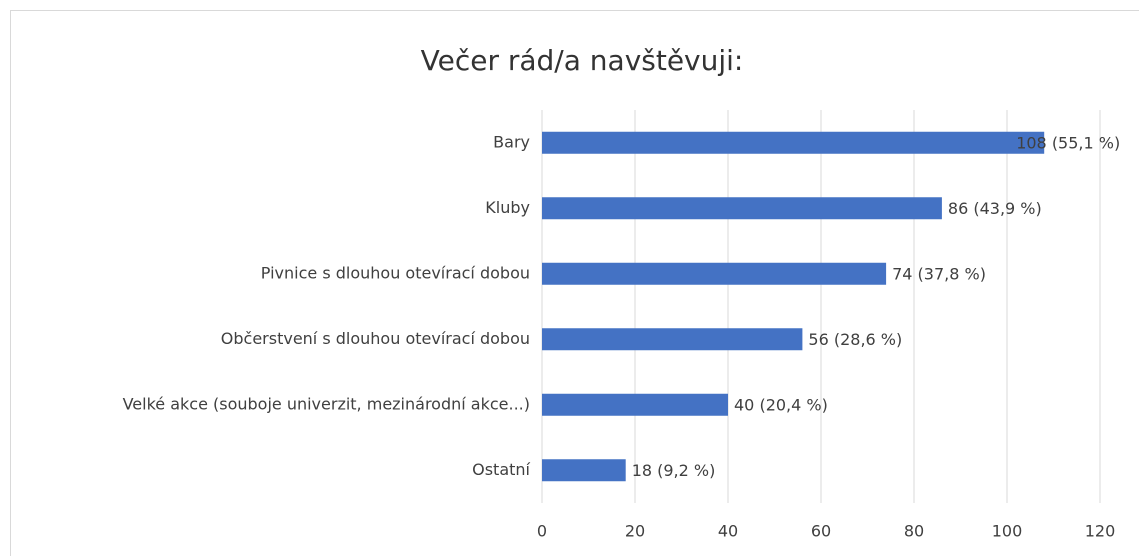 Image resolution: width=1139 pixels, height=556 pixels. Describe the element at coordinates (1007, 531) in the screenshot. I see `x-tick-label: 100` at that location.